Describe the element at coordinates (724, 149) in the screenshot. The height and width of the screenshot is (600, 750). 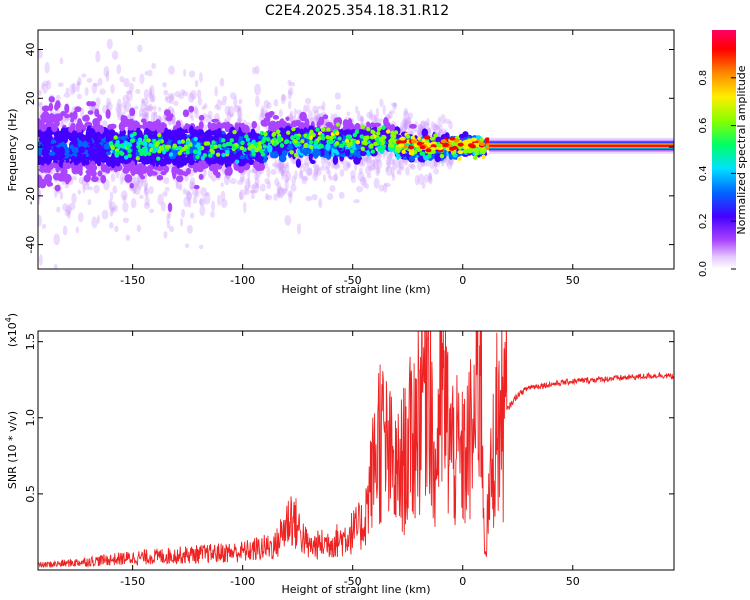
I see `colorbar-gradient` at that location.